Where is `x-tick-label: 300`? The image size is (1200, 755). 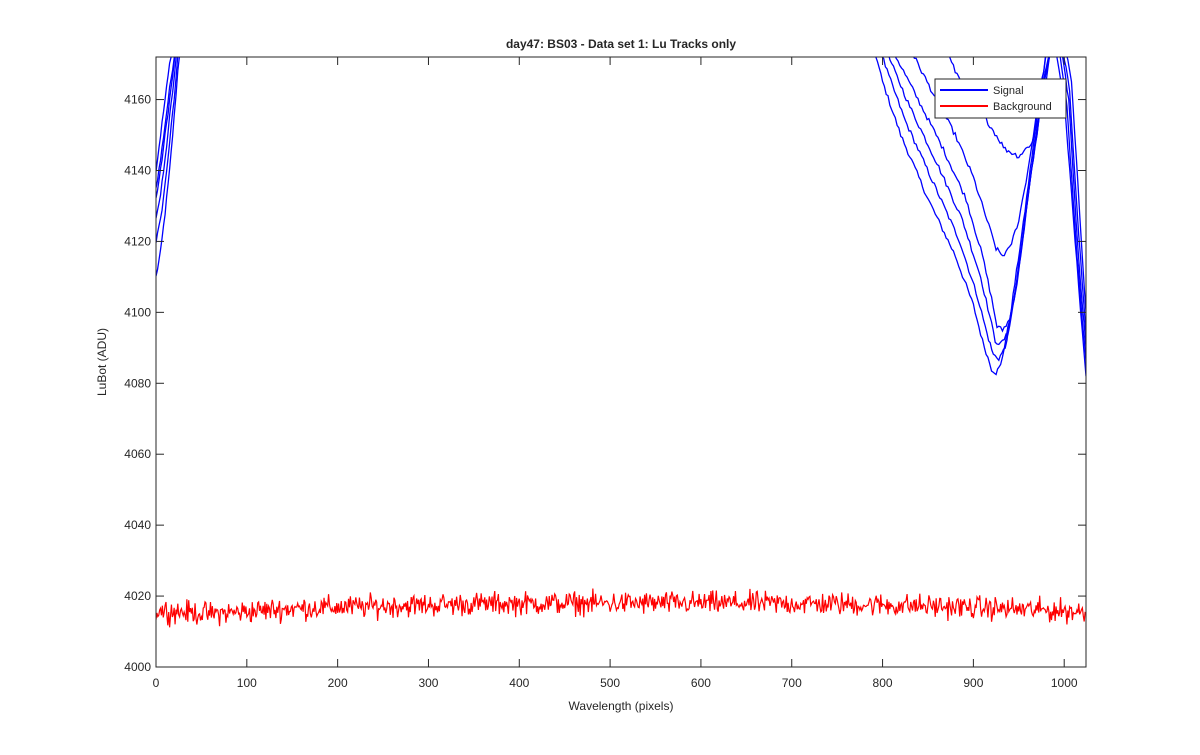
x-tick-label: 300 is located at coordinates (428, 683).